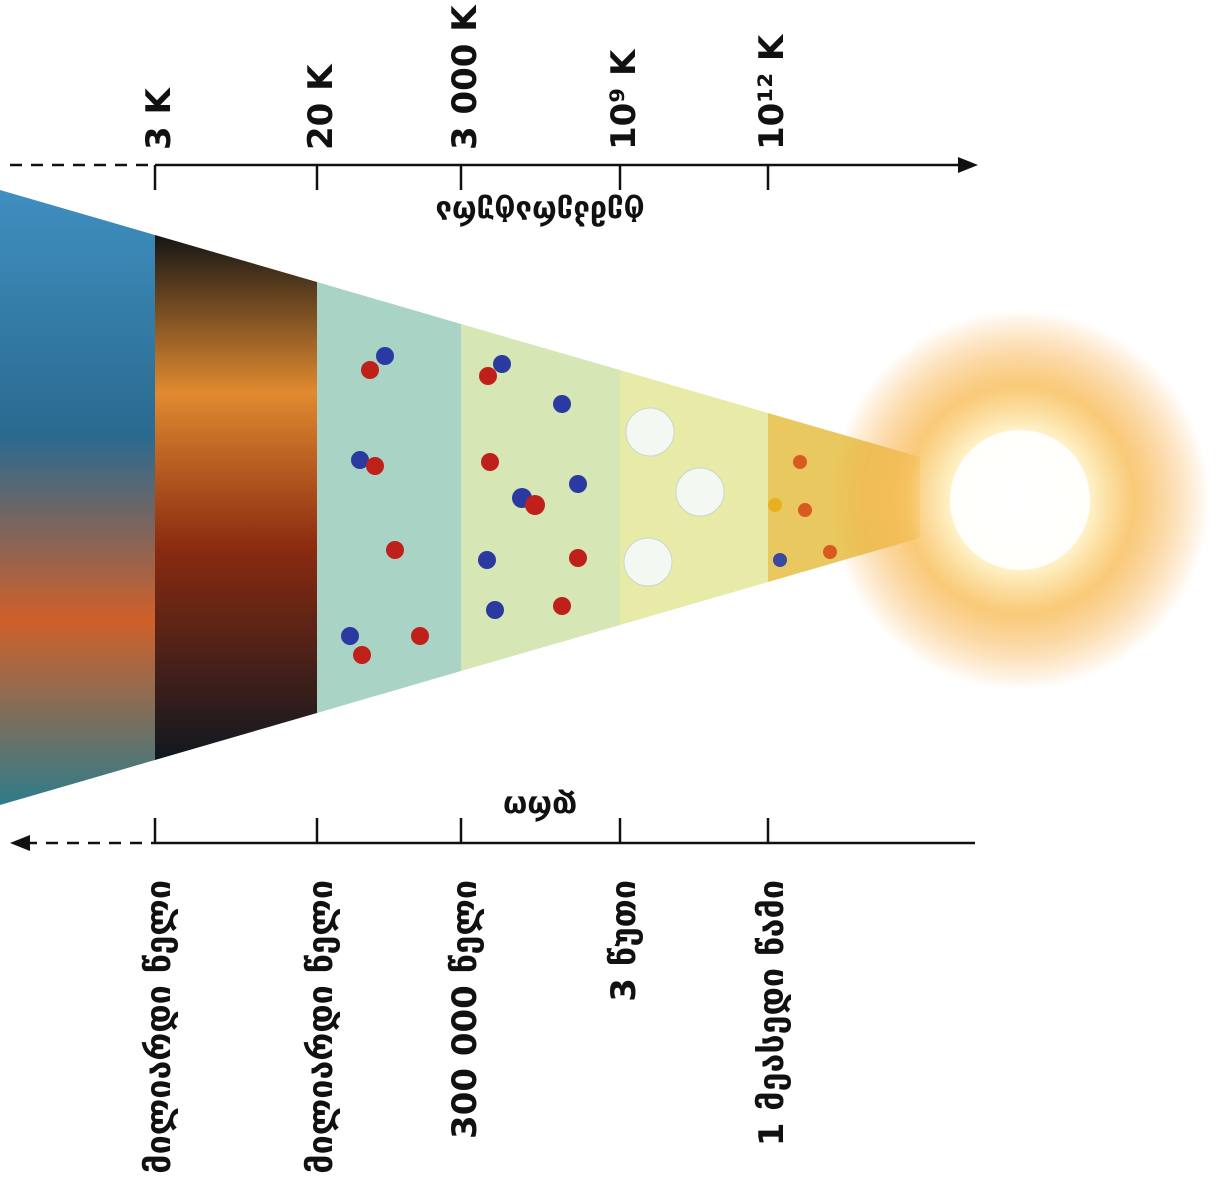 This screenshot has height=1184, width=1223. Describe the element at coordinates (624, 941) in the screenshot. I see `time-label: 3 წუთი` at that location.